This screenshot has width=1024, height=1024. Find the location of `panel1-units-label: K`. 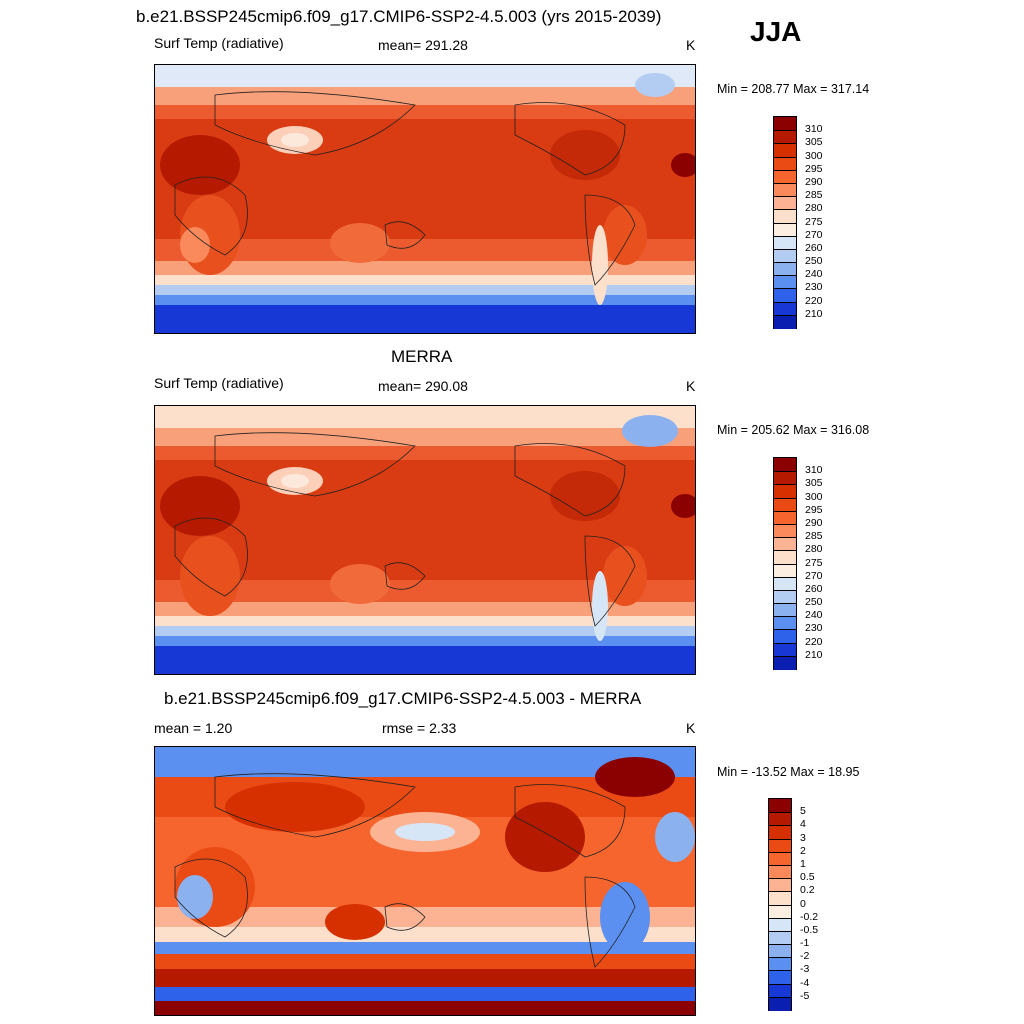

panel1-units-label: K is located at coordinates (691, 45).